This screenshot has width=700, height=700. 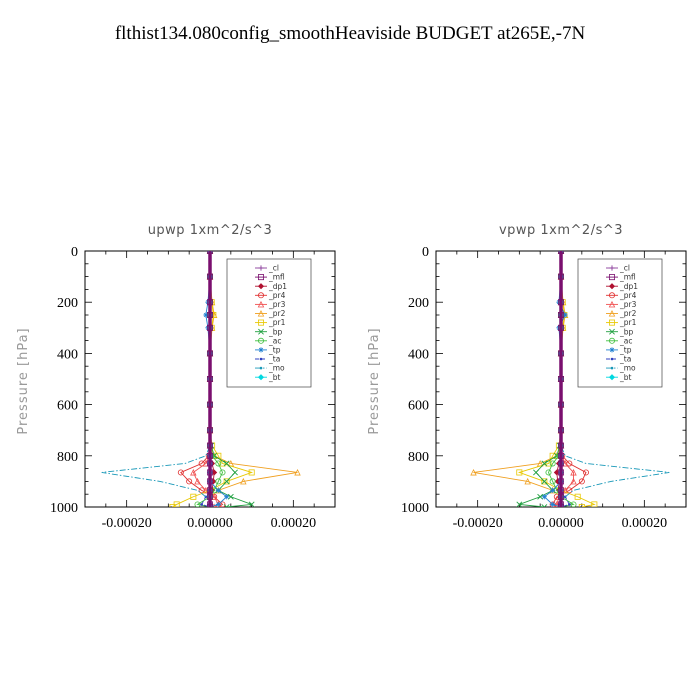 I want to click on legend-item-ta: _ta, so click(x=618, y=359).